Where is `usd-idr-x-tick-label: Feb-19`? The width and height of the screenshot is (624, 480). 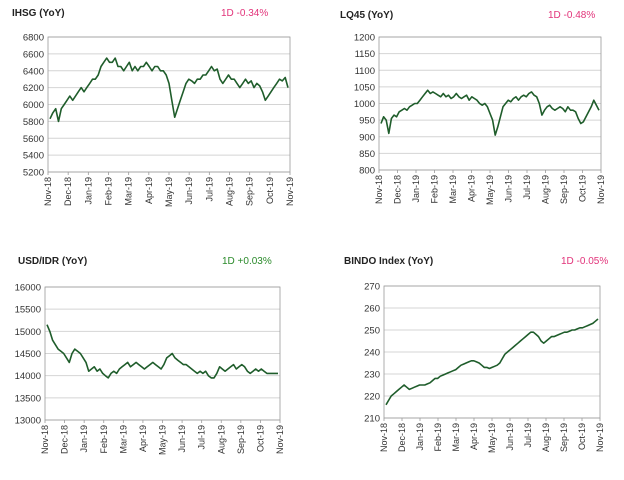
usd-idr-x-tick-label: Feb-19 is located at coordinates (104, 439).